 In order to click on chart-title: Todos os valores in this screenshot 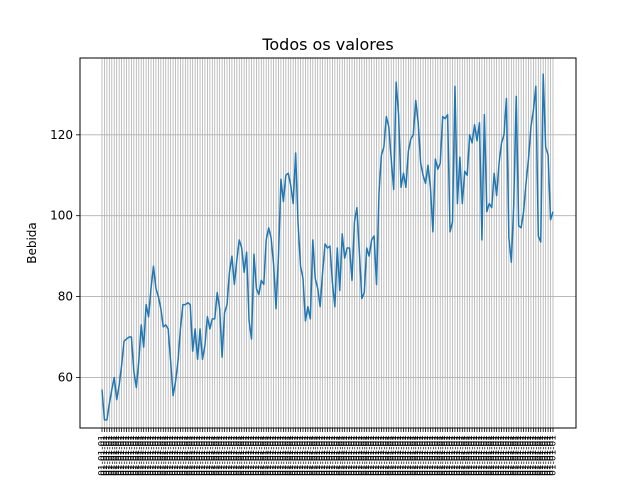, I will do `click(327, 44)`.